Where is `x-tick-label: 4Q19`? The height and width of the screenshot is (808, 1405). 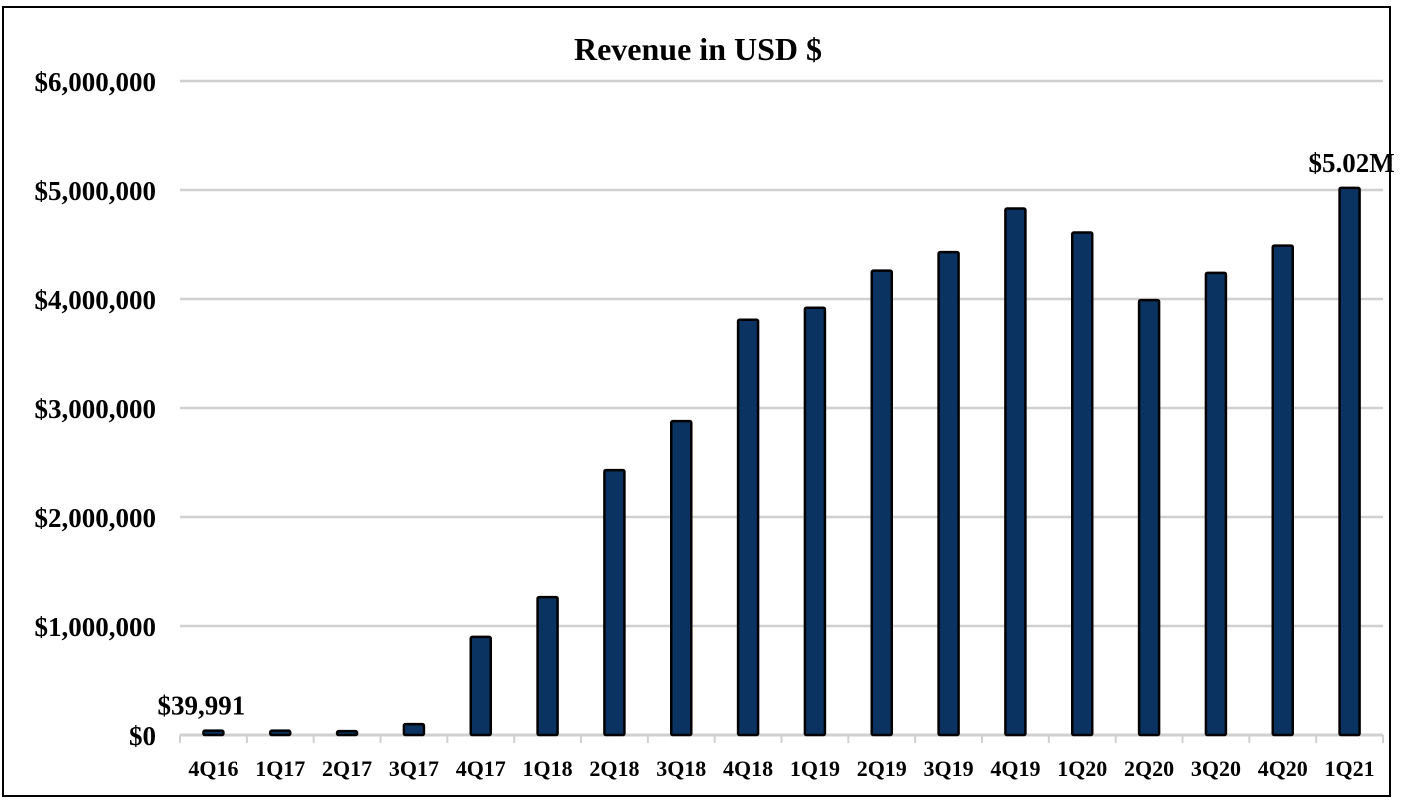 x-tick-label: 4Q19 is located at coordinates (1015, 768).